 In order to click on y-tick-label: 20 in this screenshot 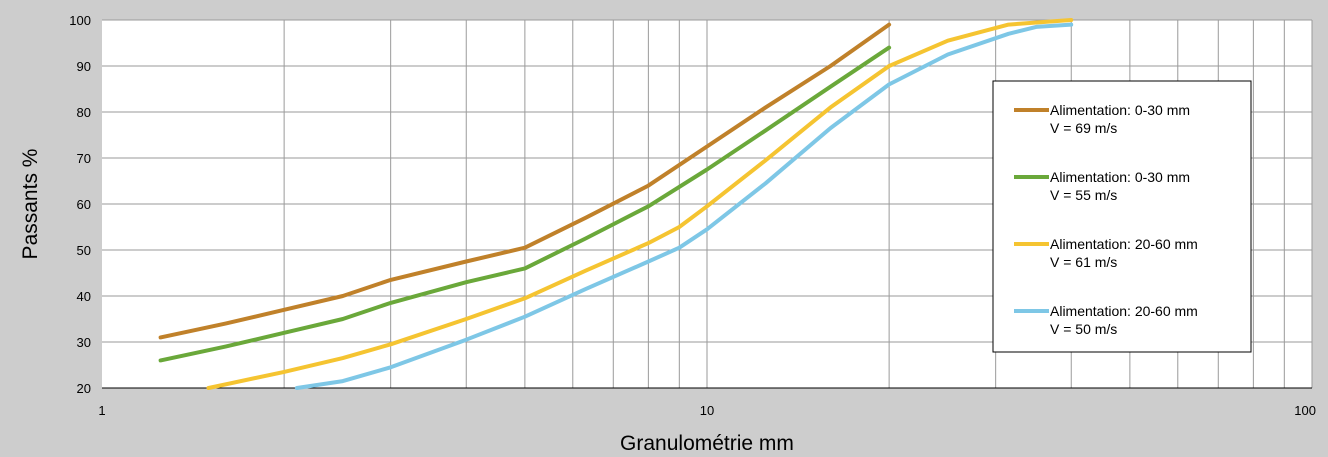, I will do `click(84, 388)`.